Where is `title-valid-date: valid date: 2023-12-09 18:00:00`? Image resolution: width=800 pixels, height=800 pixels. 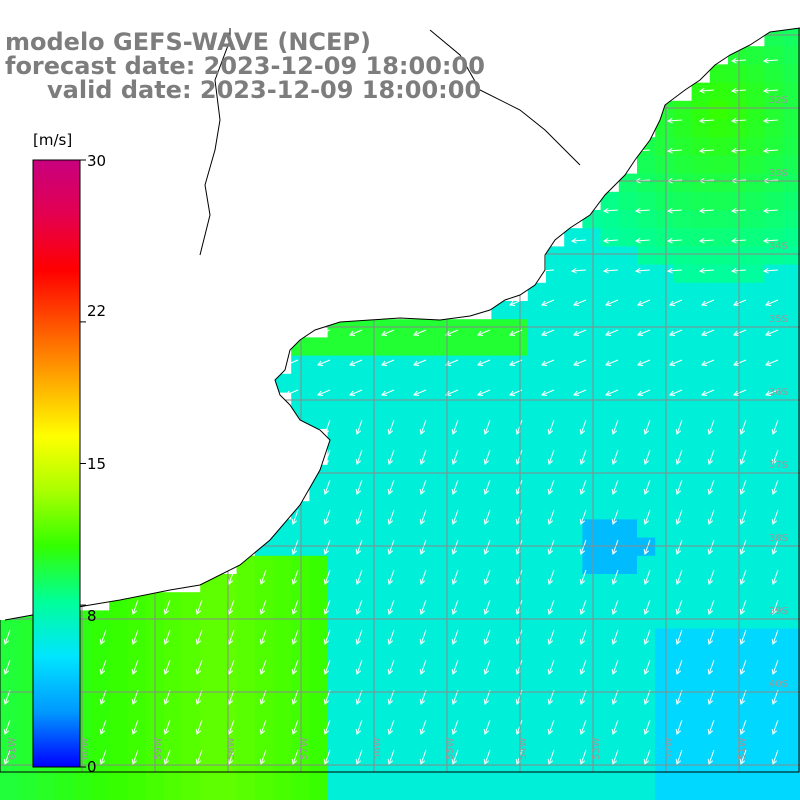
title-valid-date: valid date: 2023-12-09 18:00:00 is located at coordinates (264, 90).